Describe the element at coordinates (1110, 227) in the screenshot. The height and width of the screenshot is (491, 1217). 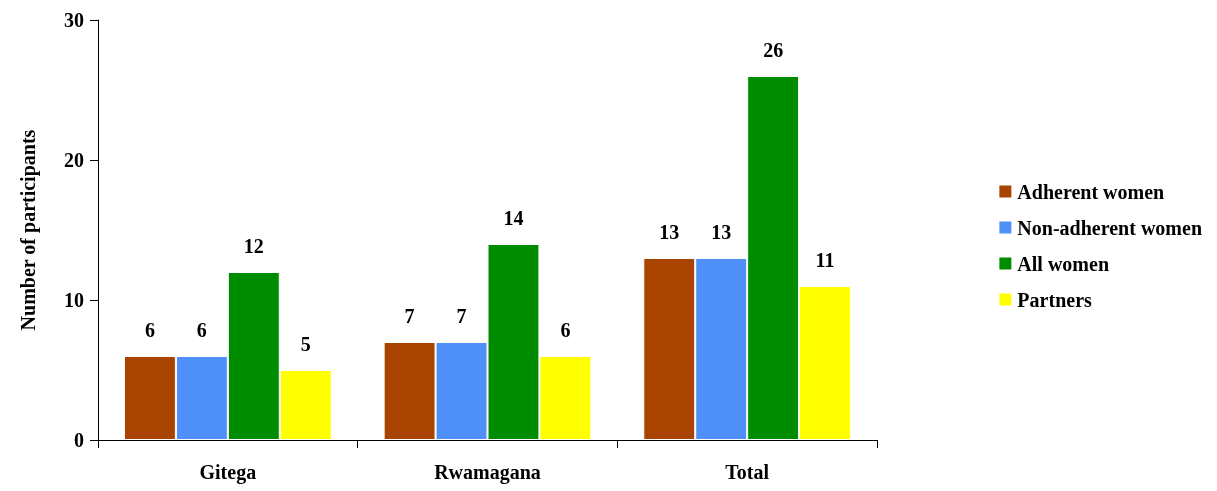
I see `legend-label: Non-adherent women` at that location.